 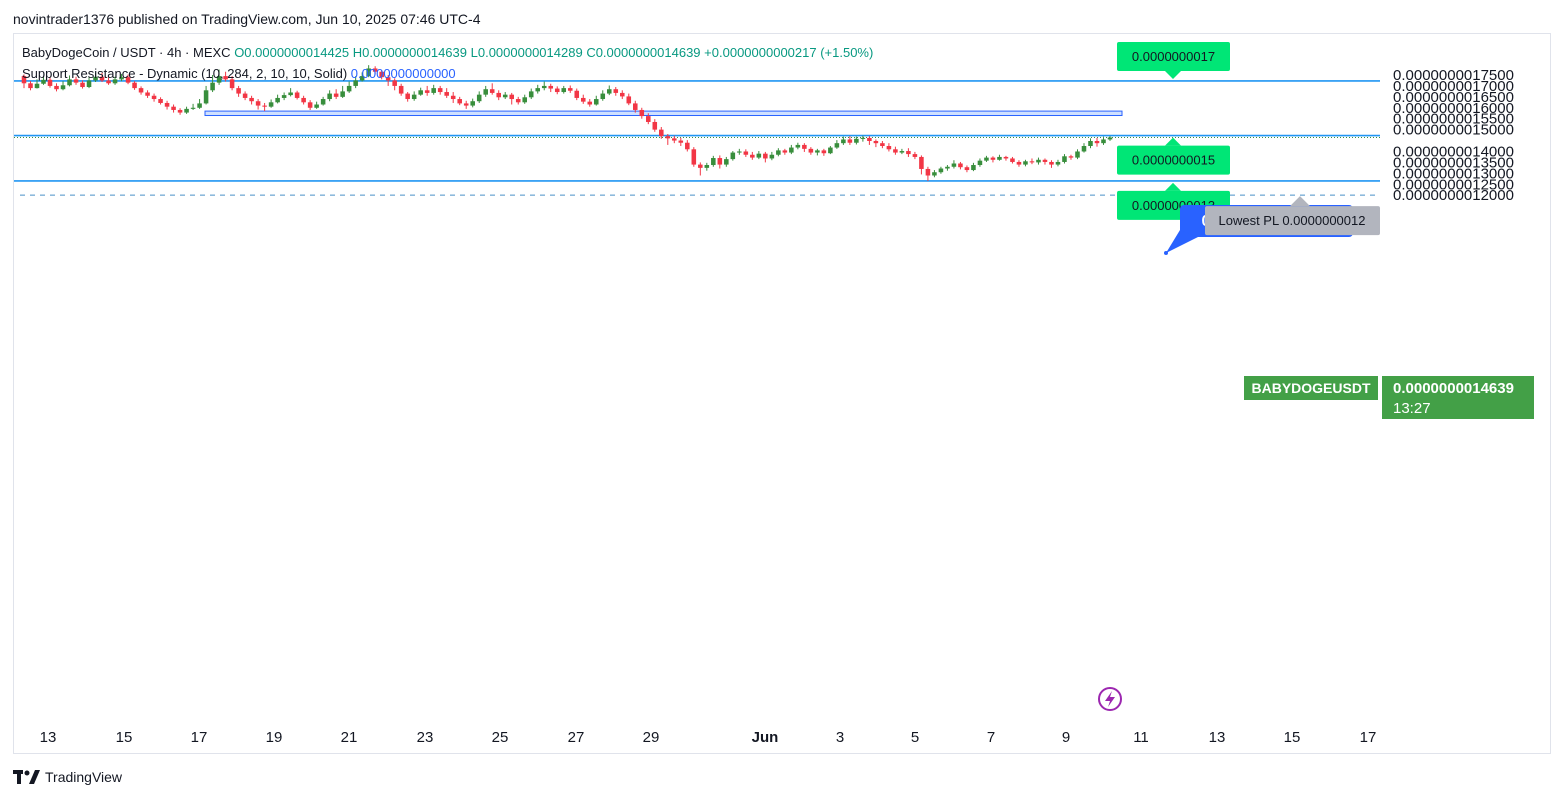 What do you see at coordinates (1458, 397) in the screenshot?
I see `last-price-box` at bounding box center [1458, 397].